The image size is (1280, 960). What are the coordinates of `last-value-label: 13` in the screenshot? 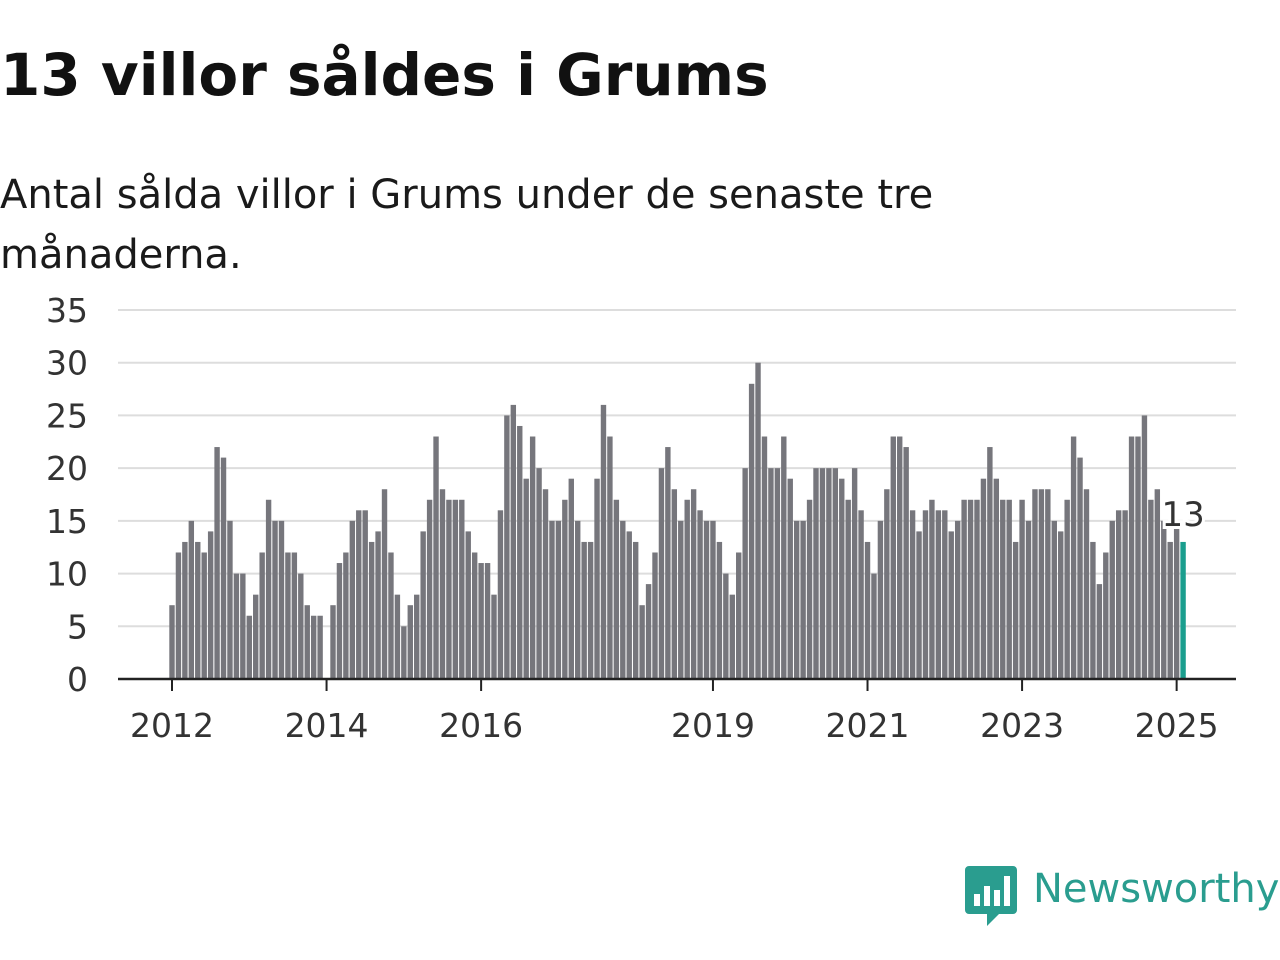 It's located at (1182, 515).